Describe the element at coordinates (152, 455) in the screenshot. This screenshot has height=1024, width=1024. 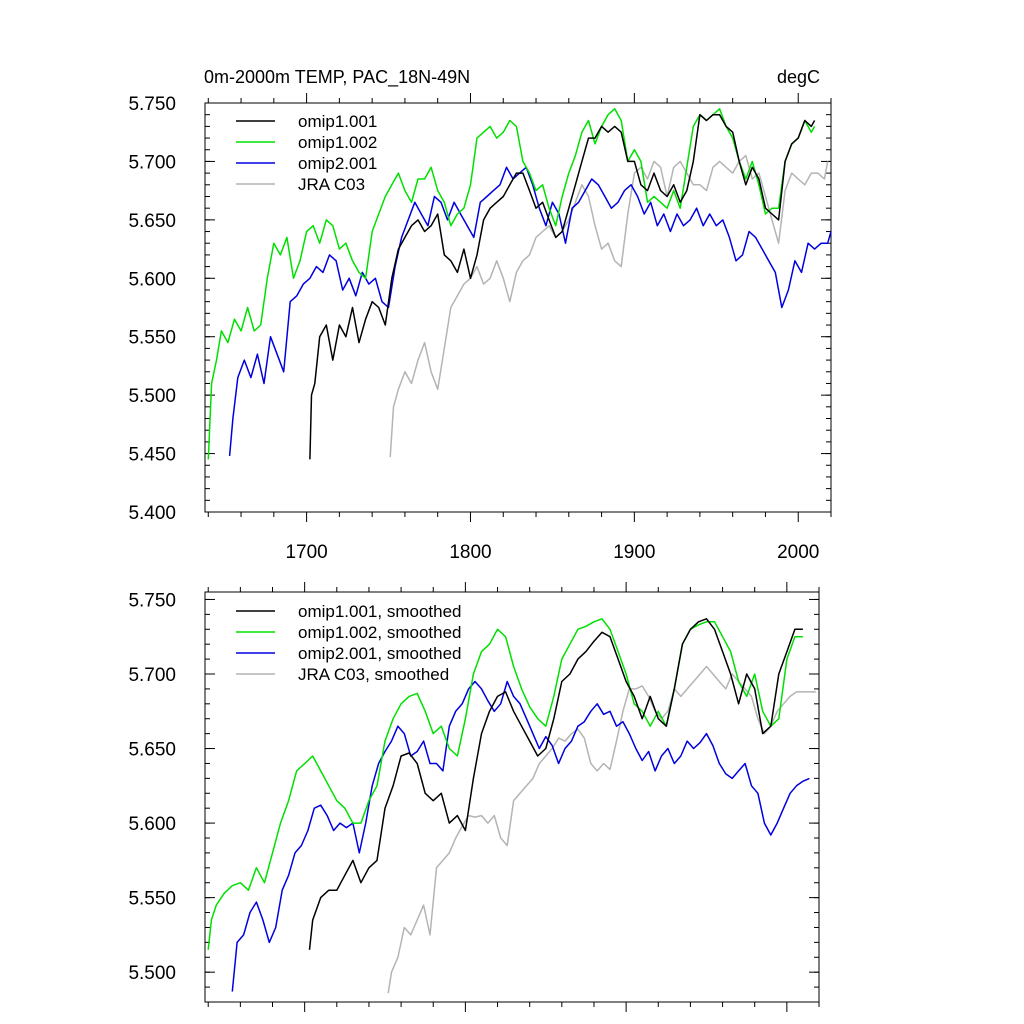
I see `y-tick-label: 5.450` at that location.